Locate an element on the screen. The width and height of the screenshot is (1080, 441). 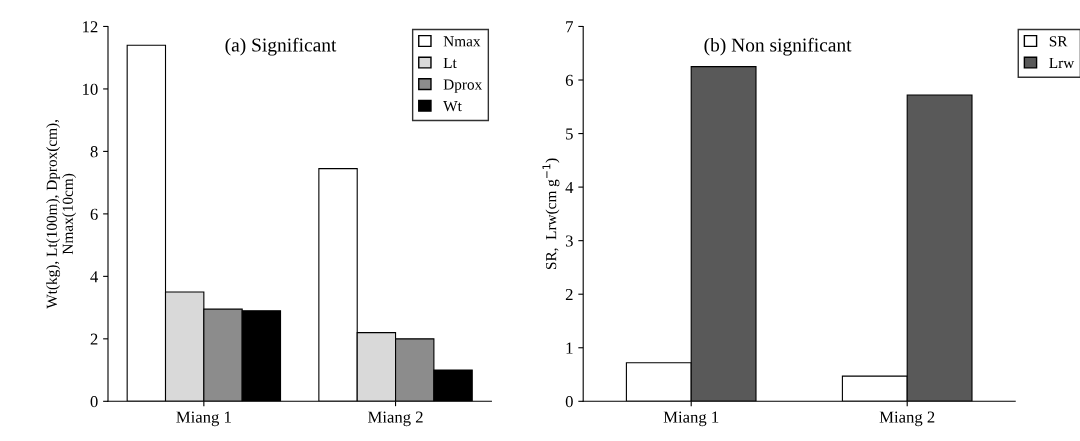
y-tick-label: 3 is located at coordinates (569, 241).